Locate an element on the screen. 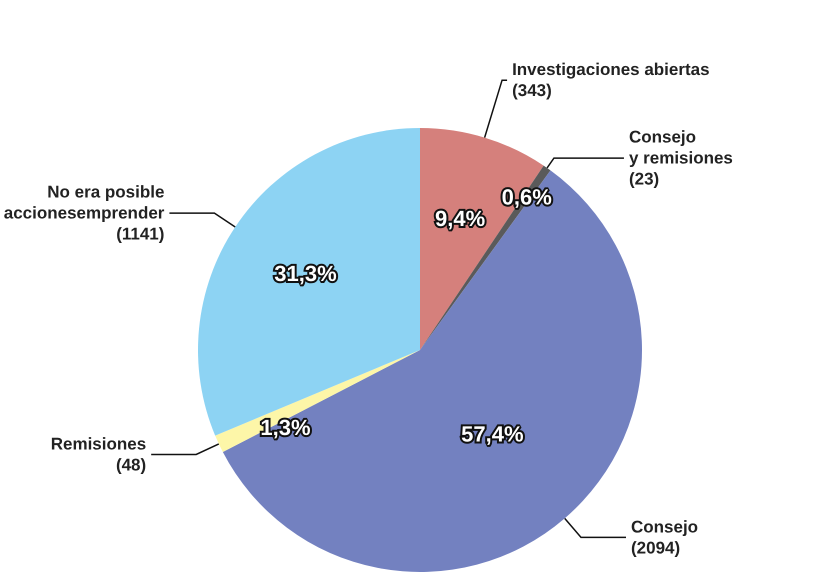 The width and height of the screenshot is (822, 584). slice-label: Consejo y remisiones (23) is located at coordinates (680, 158).